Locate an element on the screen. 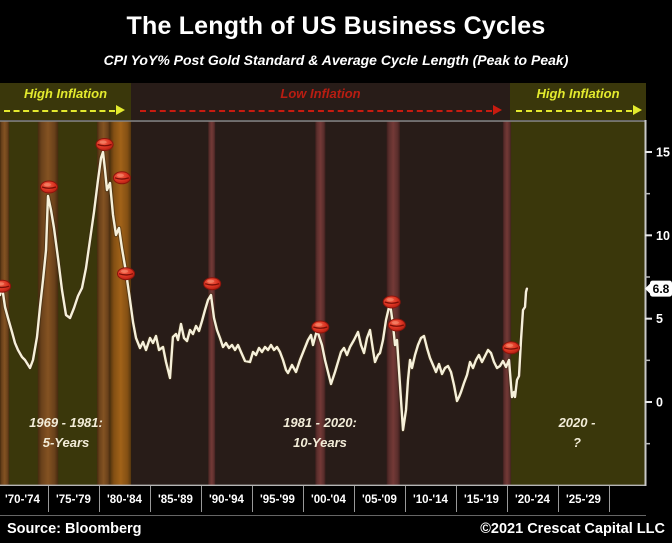 The width and height of the screenshot is (672, 543). mid-dashed-arrow is located at coordinates (321, 110).